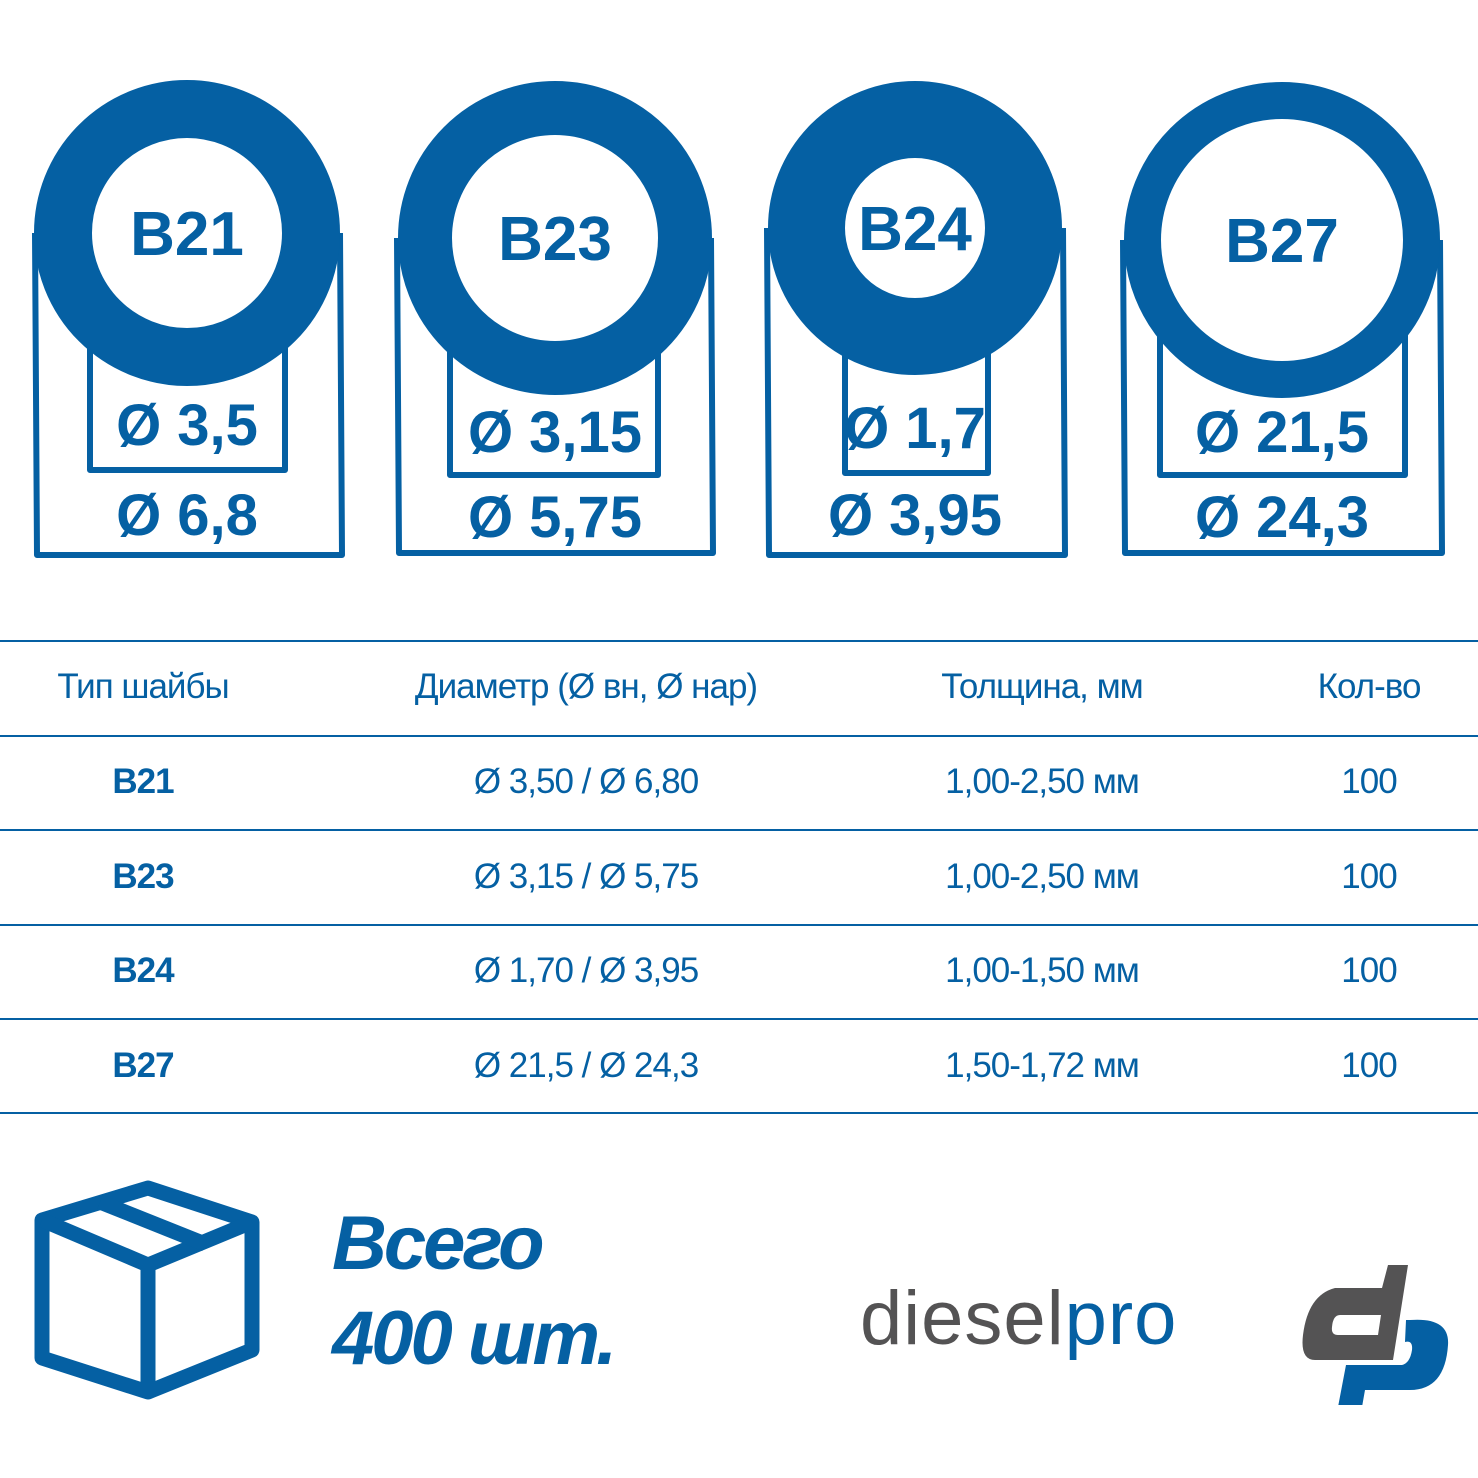 The height and width of the screenshot is (1478, 1478). I want to click on column-header: Толщина, мм, so click(1042, 686).